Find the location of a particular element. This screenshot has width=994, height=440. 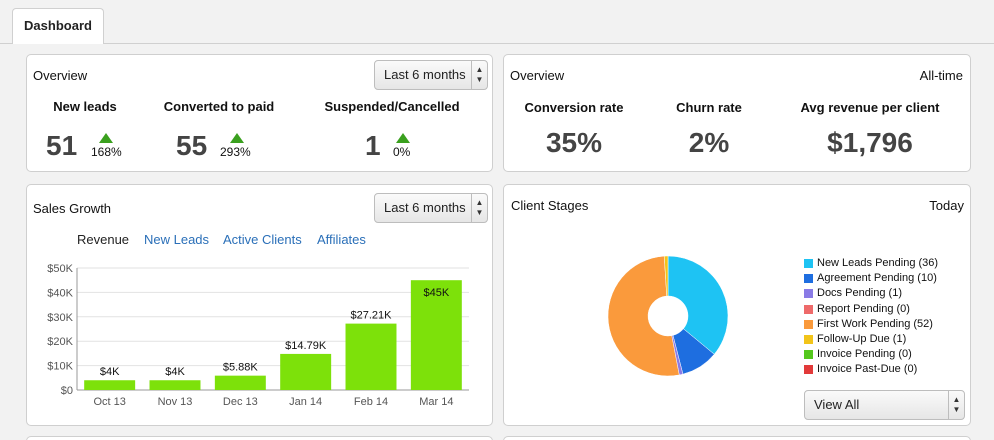

stat-label: Conversion rate is located at coordinates (574, 107).